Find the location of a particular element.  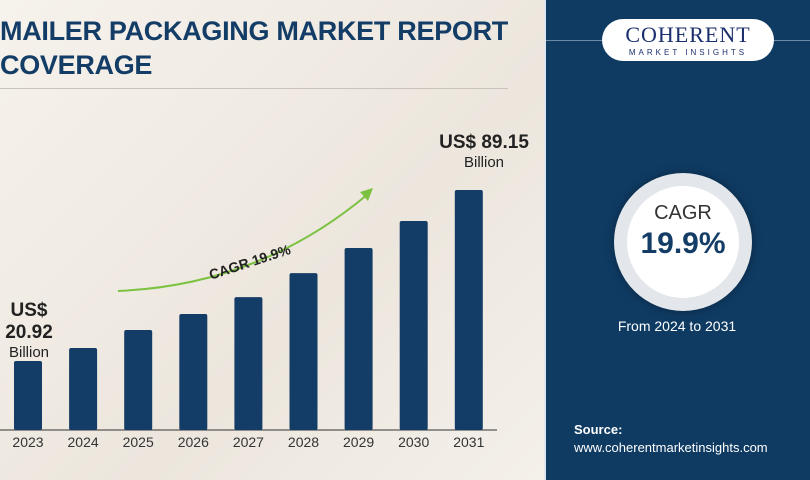

forecast-period: From 2024 to 2031 is located at coordinates (677, 326).